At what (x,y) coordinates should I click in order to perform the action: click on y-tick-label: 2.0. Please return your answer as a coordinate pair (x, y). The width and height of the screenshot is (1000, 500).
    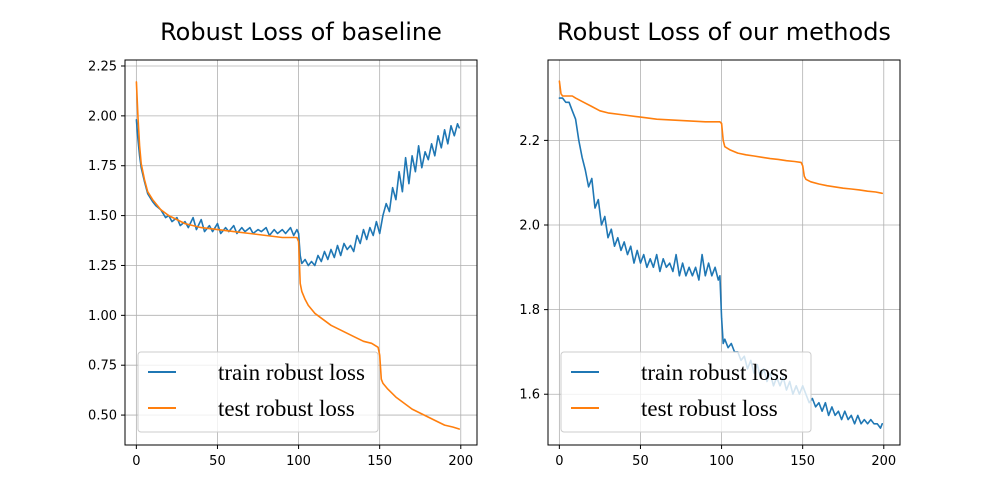
    Looking at the image, I should click on (529, 226).